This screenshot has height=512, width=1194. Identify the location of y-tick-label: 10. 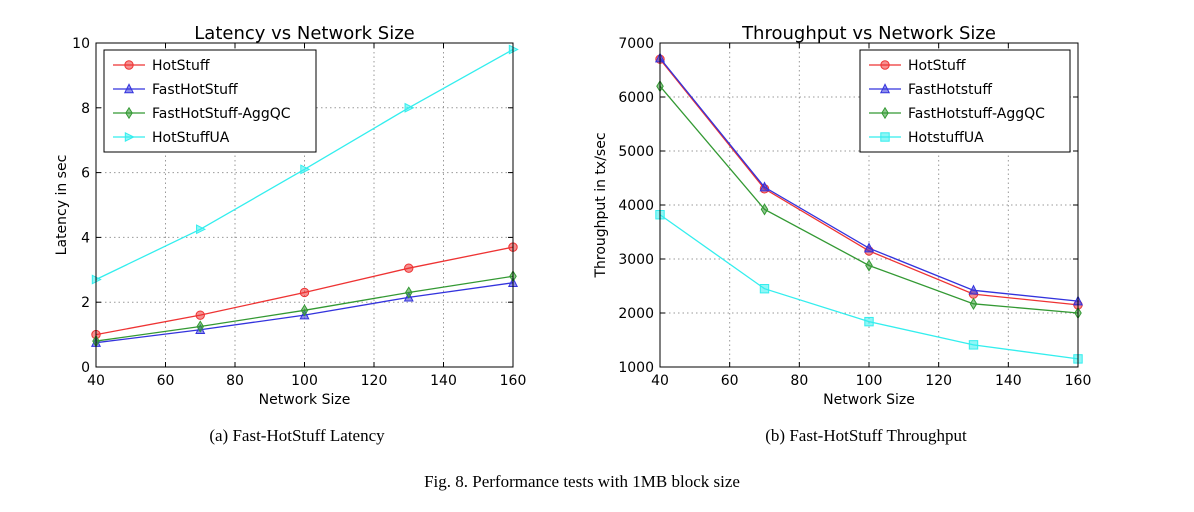
(81, 44).